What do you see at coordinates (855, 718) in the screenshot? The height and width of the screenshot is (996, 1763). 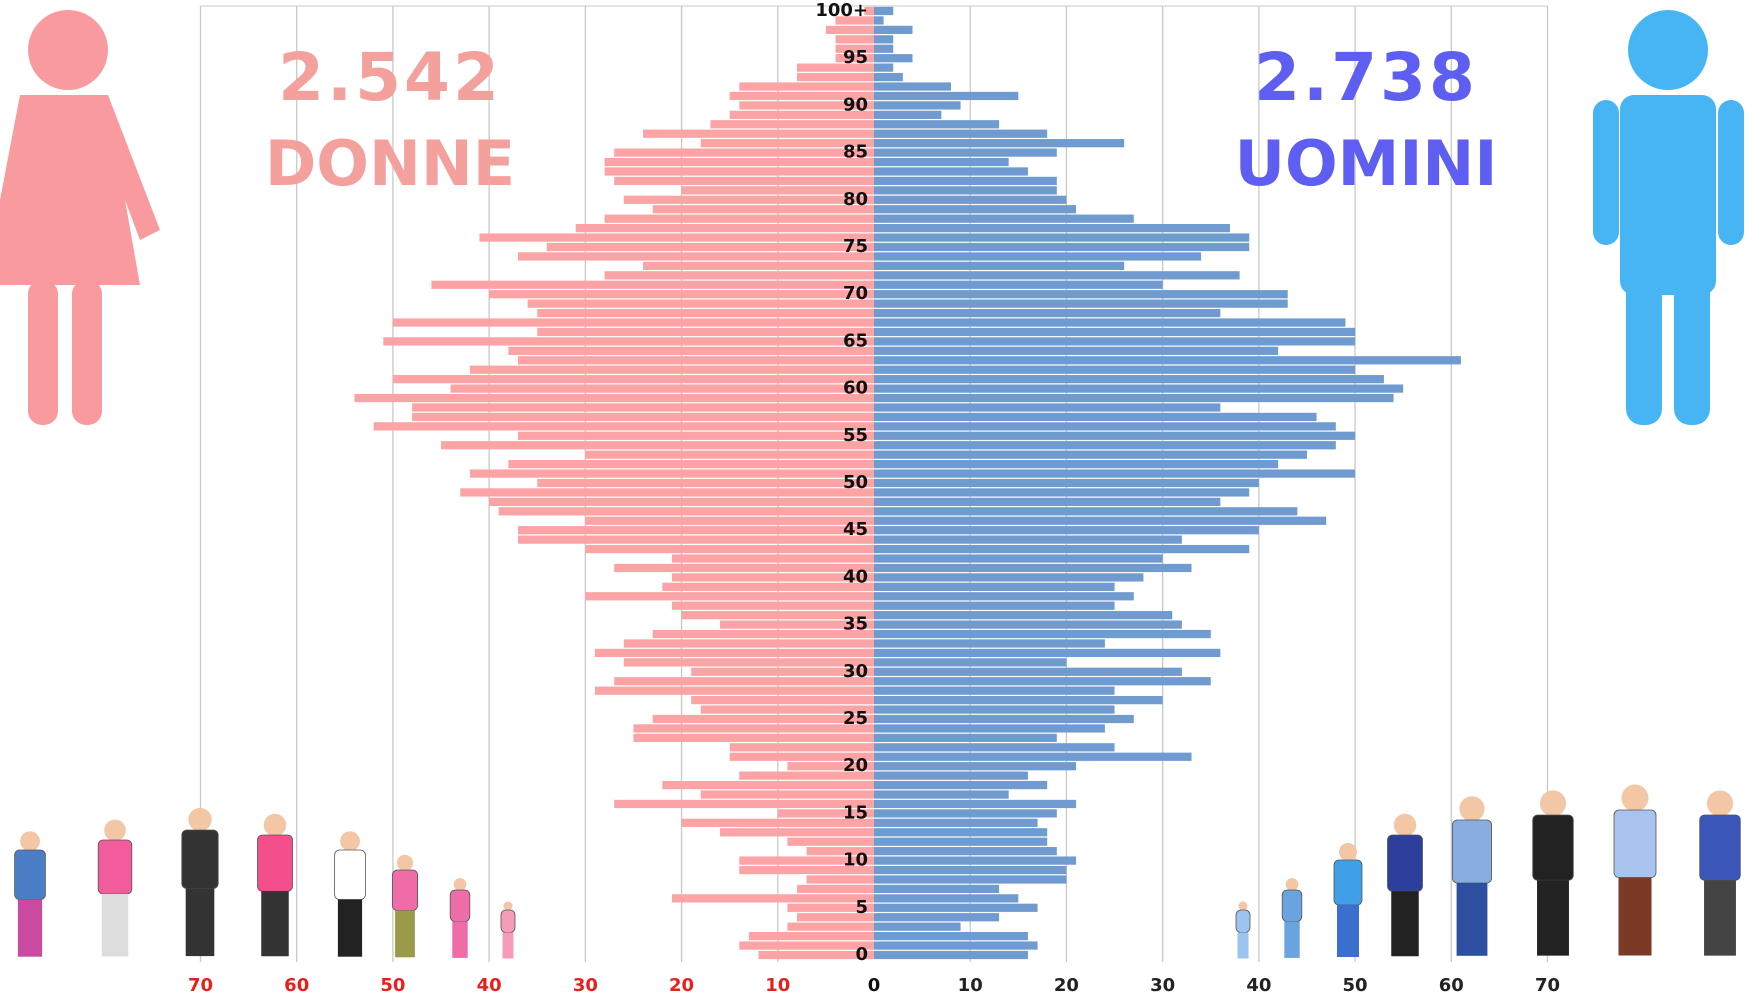 I see `y-tick-label: 25` at bounding box center [855, 718].